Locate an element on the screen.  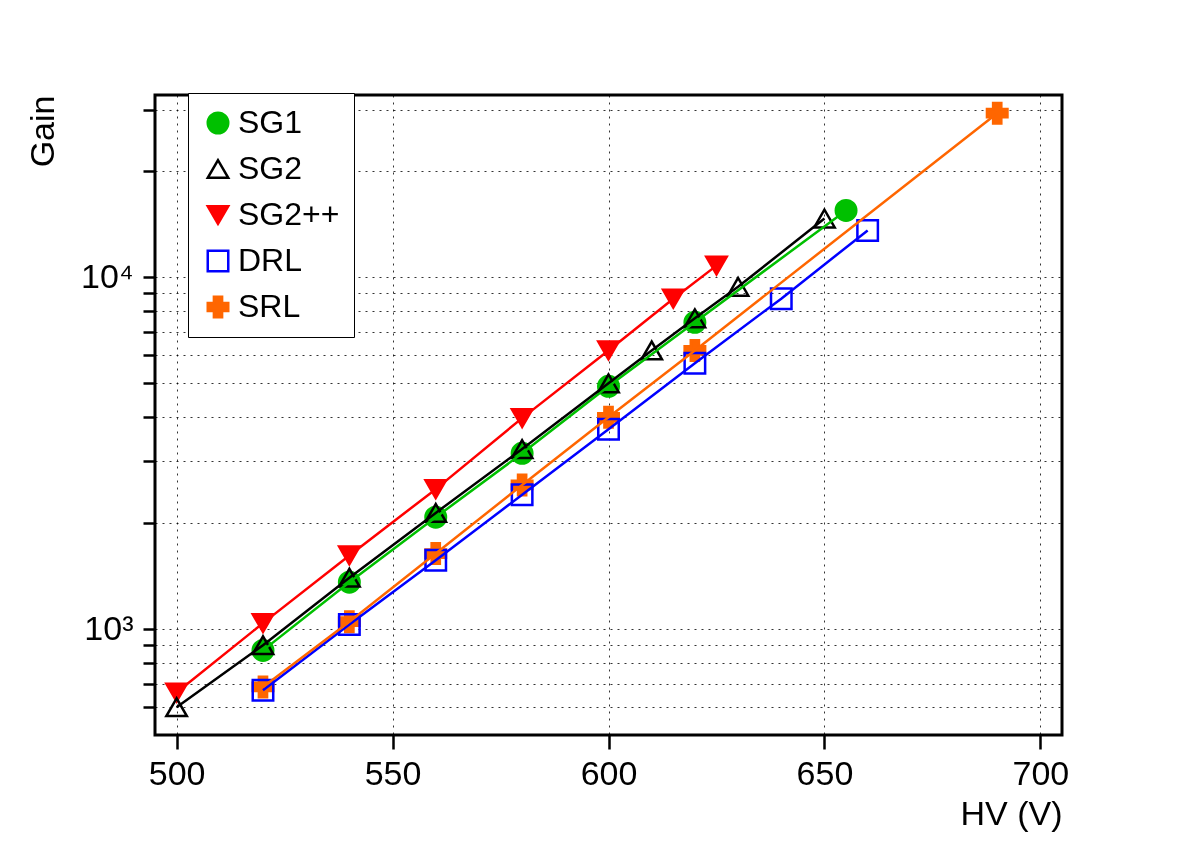
legend-label: SG2++ is located at coordinates (289, 214).